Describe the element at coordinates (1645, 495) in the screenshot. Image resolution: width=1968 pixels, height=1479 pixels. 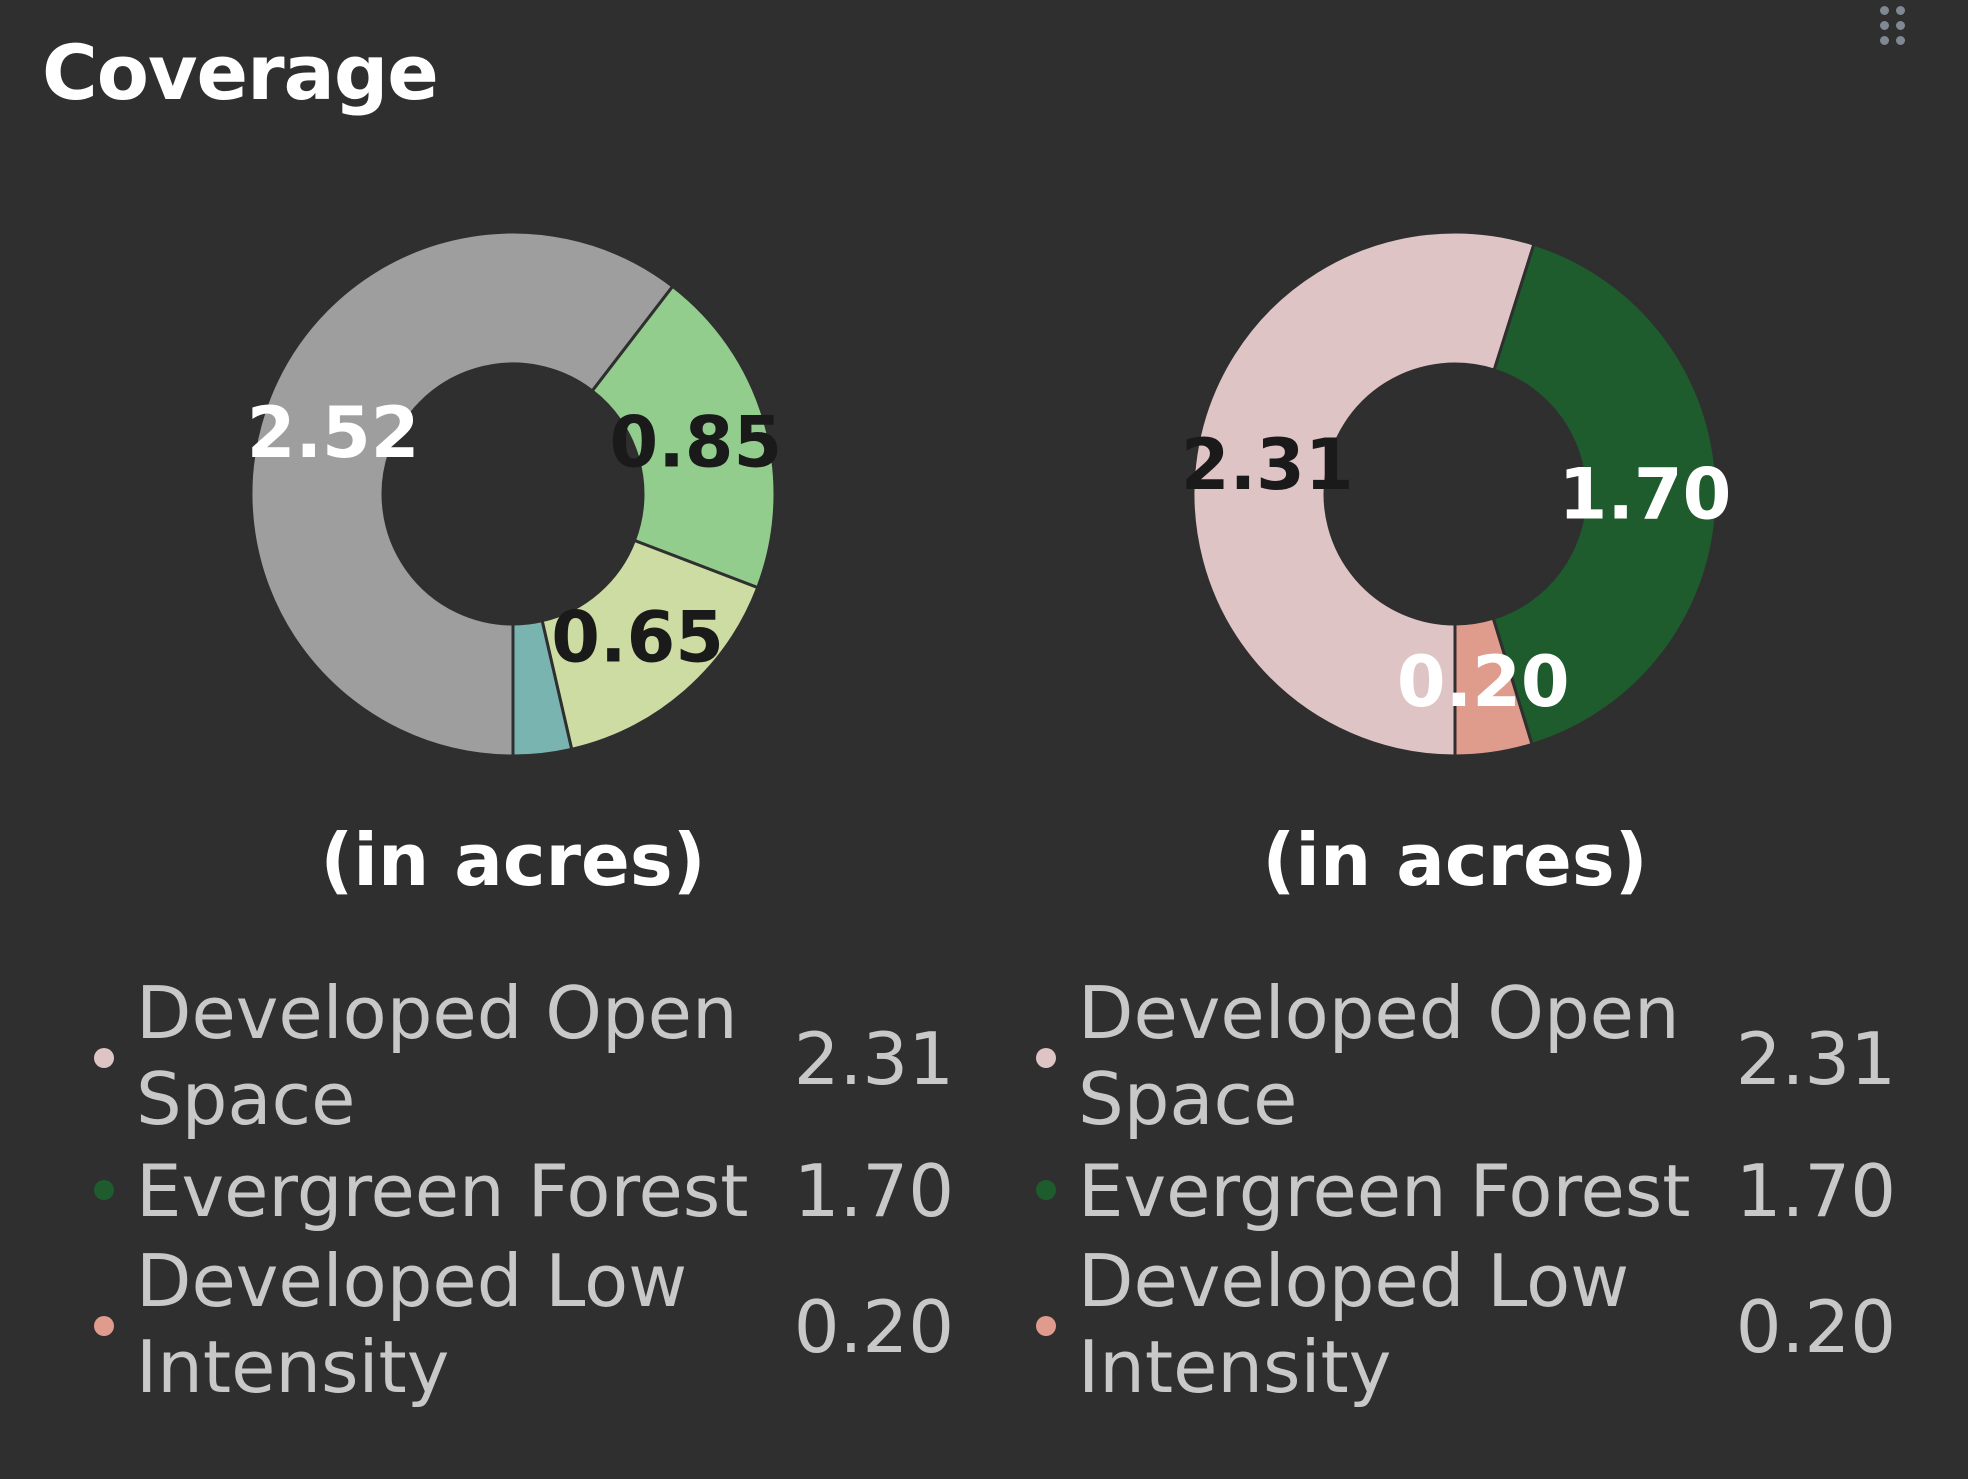
I see `slice-label-1: 1.70` at that location.